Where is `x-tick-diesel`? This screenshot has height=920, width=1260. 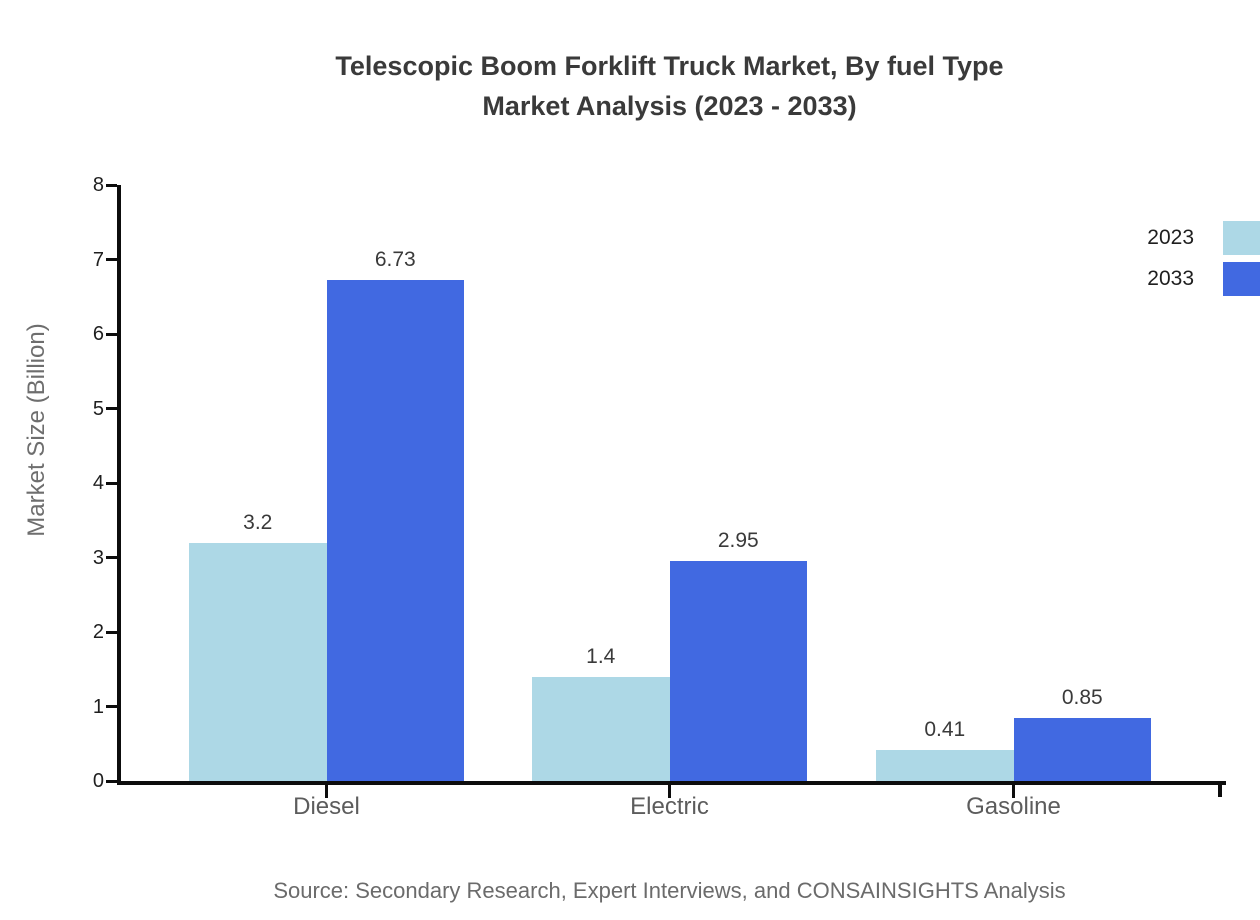 x-tick-diesel is located at coordinates (326, 791).